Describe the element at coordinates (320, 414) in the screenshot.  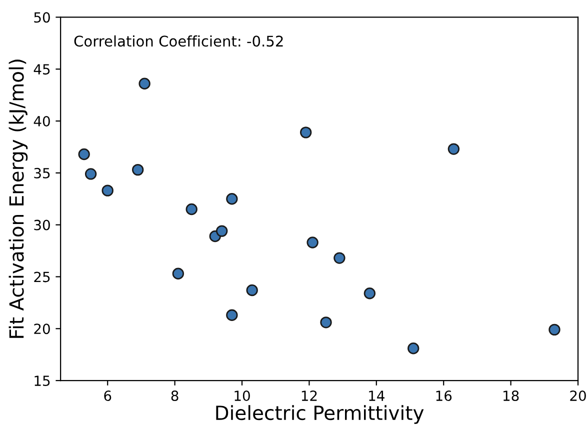
I see `x-axis-title: Dielectric Permittivity` at that location.